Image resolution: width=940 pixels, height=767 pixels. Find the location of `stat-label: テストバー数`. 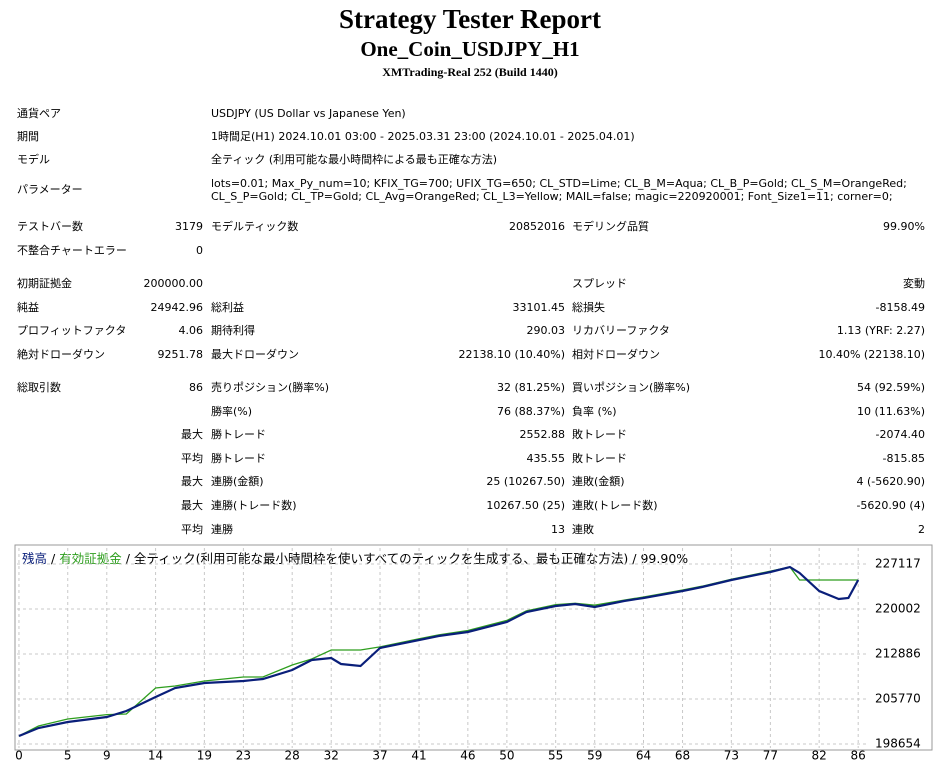

stat-label: テストバー数 is located at coordinates (50, 226).